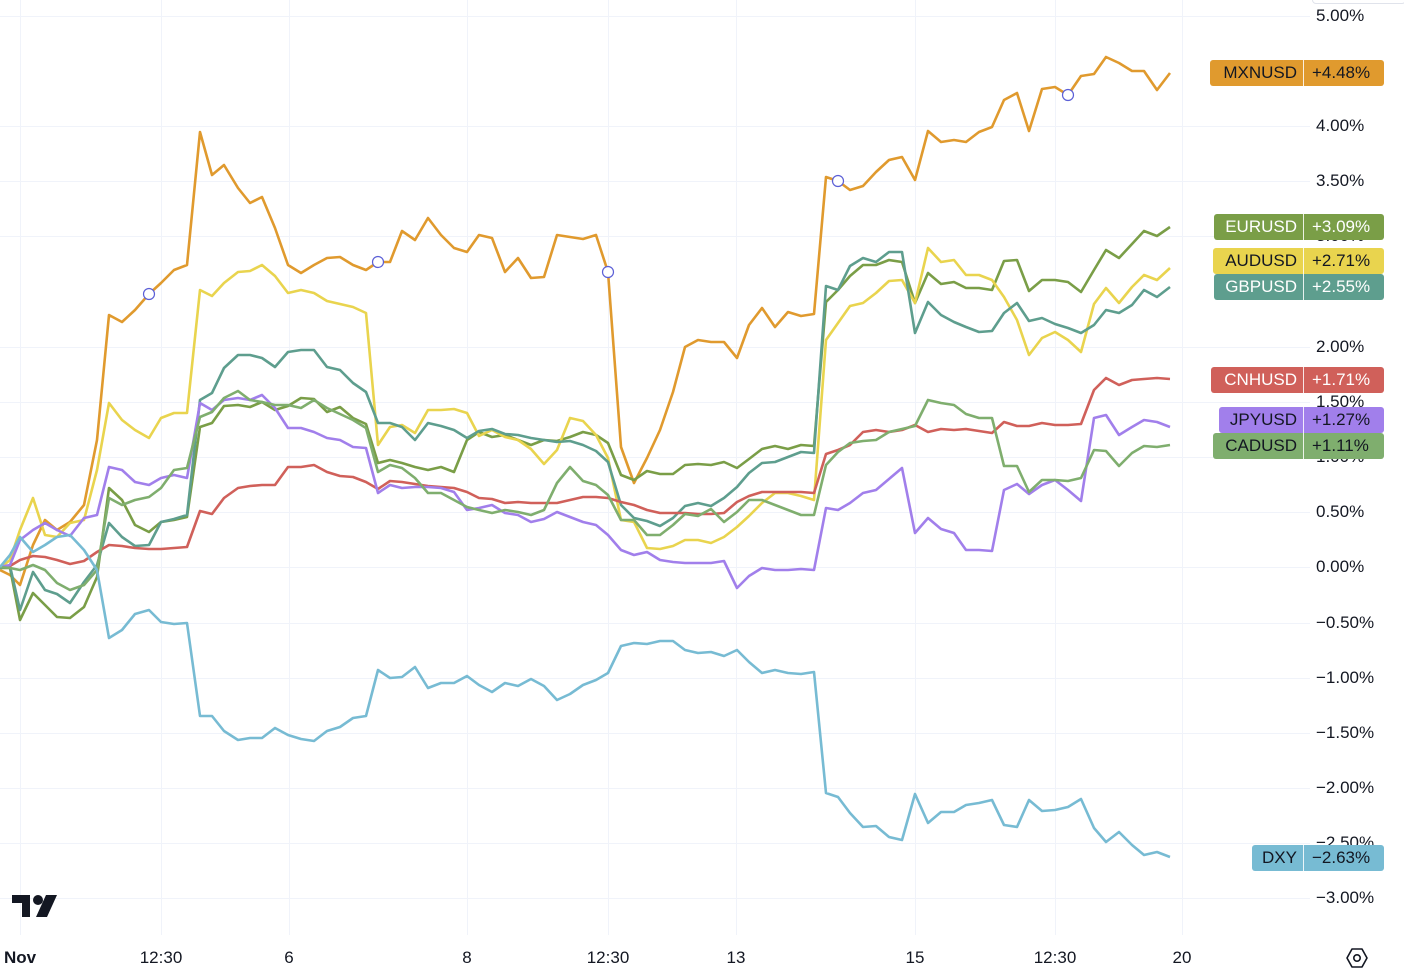 The width and height of the screenshot is (1404, 976). What do you see at coordinates (1345, 897) in the screenshot?
I see `y-axis-label: −3.00%` at bounding box center [1345, 897].